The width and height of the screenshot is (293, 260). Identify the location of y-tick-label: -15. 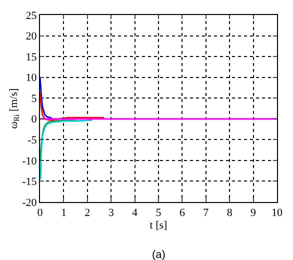
(30, 182).